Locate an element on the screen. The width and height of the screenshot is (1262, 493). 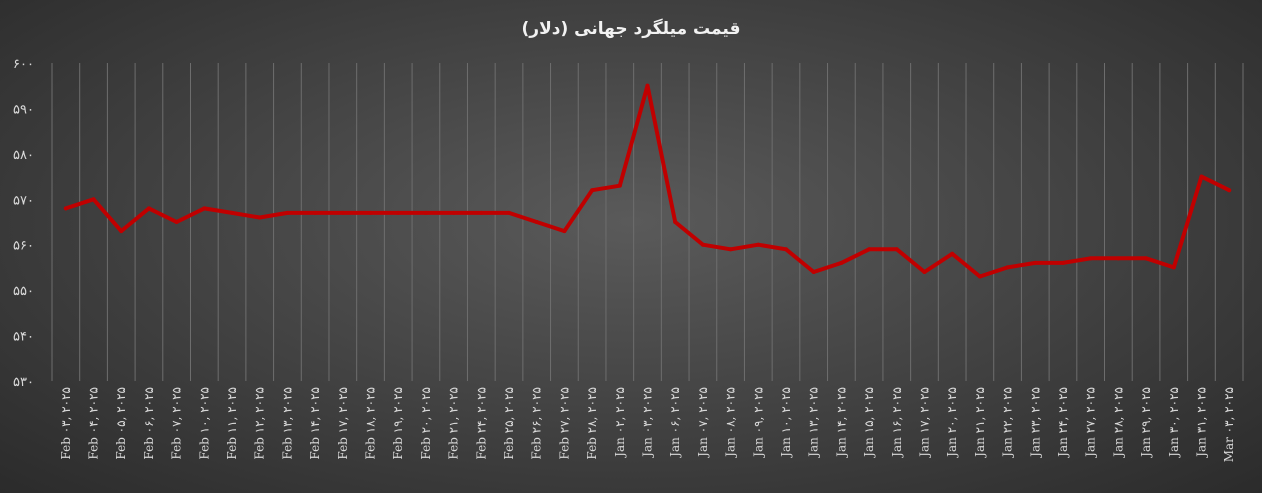
x-tick-label: Jan ۲۴, ۲۰۲۵ is located at coordinates (1063, 423).